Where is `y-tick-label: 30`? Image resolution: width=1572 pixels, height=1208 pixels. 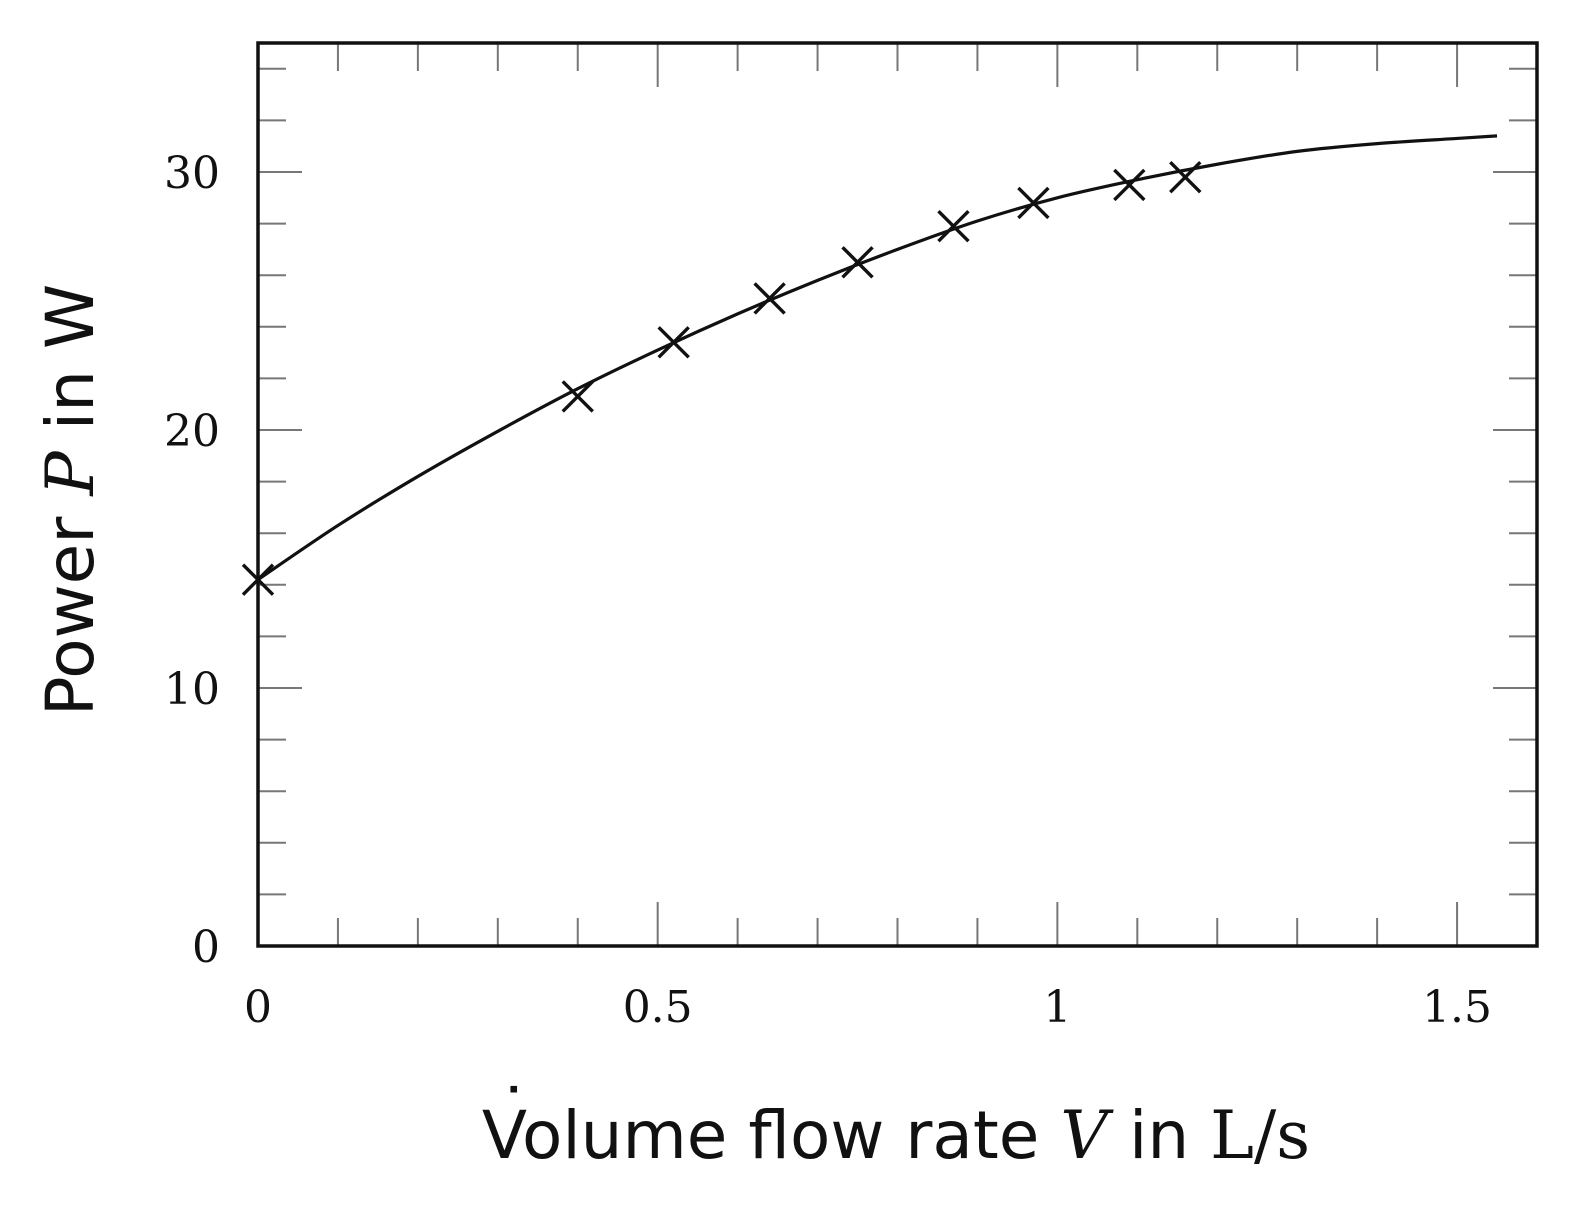
y-tick-label: 30 is located at coordinates (192, 173).